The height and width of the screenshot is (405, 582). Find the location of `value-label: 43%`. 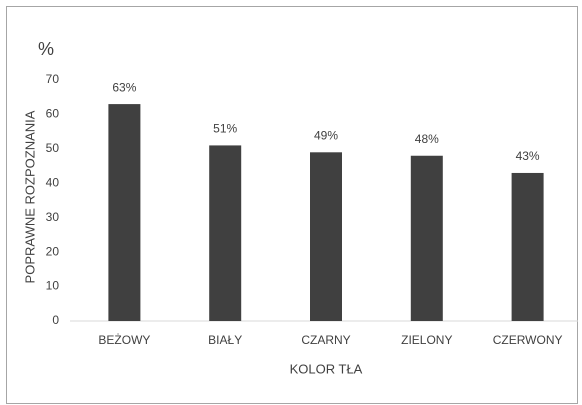

value-label: 43% is located at coordinates (528, 156).